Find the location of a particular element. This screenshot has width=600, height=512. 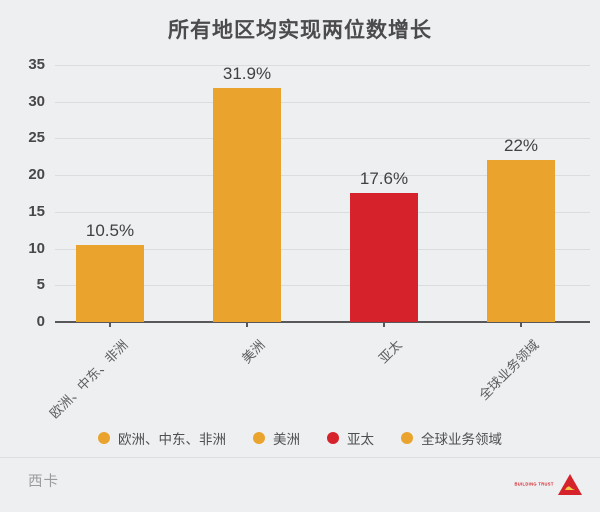

x-category-label: 全球业务领域 is located at coordinates (508, 370).